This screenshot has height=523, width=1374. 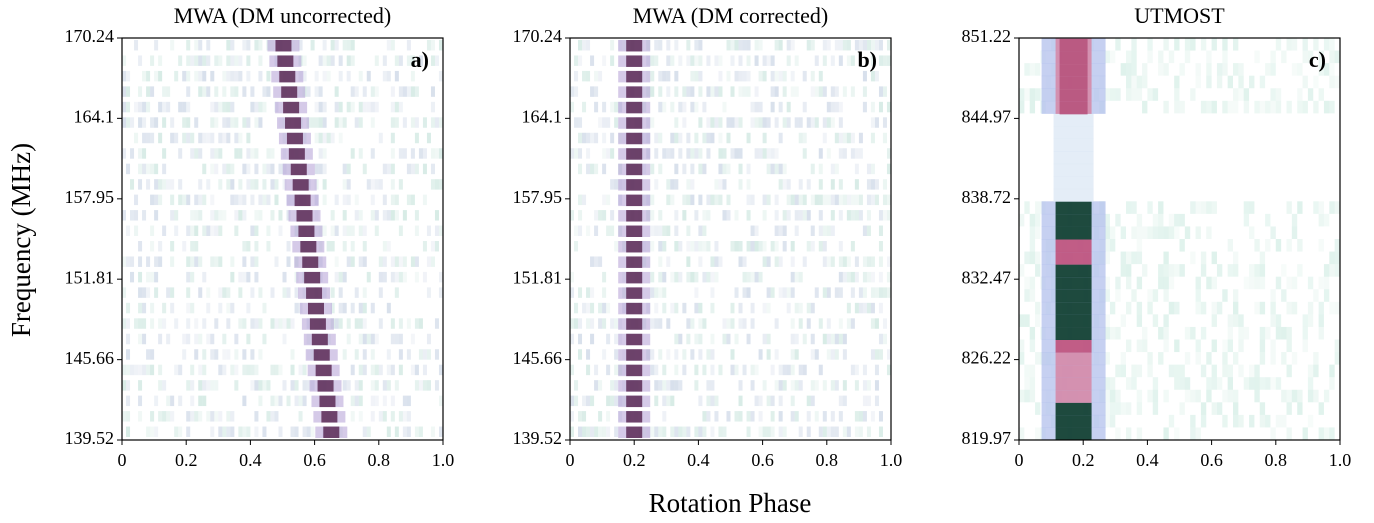 What do you see at coordinates (730, 503) in the screenshot?
I see `x-axis-label: Rotation Phase` at bounding box center [730, 503].